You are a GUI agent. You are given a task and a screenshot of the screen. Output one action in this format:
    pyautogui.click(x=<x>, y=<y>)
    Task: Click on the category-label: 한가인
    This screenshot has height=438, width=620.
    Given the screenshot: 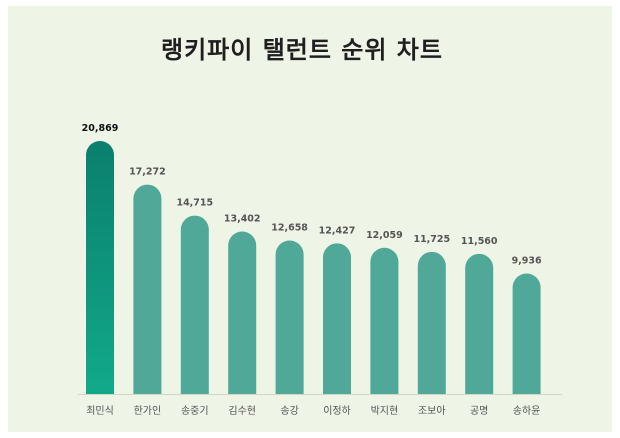 What is the action you would take?
    pyautogui.click(x=148, y=411)
    